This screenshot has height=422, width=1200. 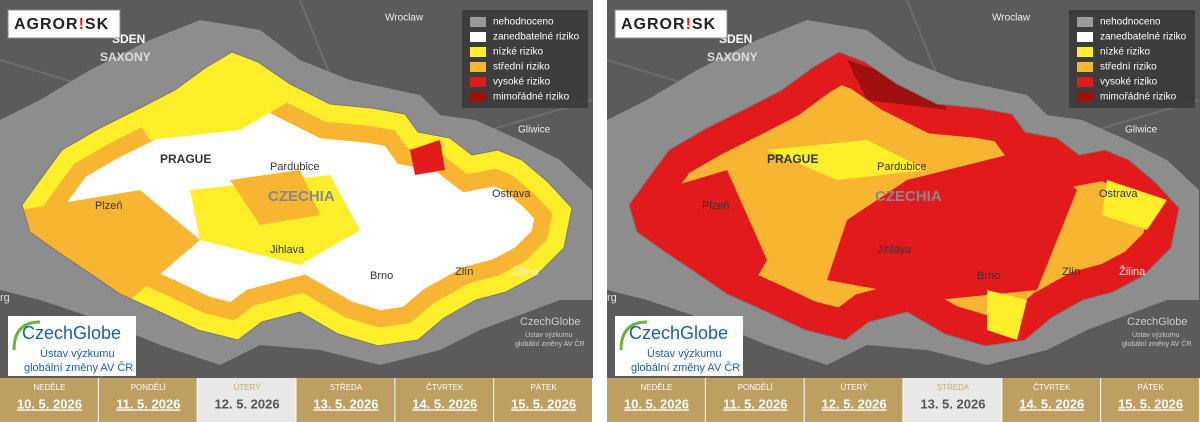 What do you see at coordinates (522, 82) in the screenshot?
I see `legend-label: vysoké riziko` at bounding box center [522, 82].